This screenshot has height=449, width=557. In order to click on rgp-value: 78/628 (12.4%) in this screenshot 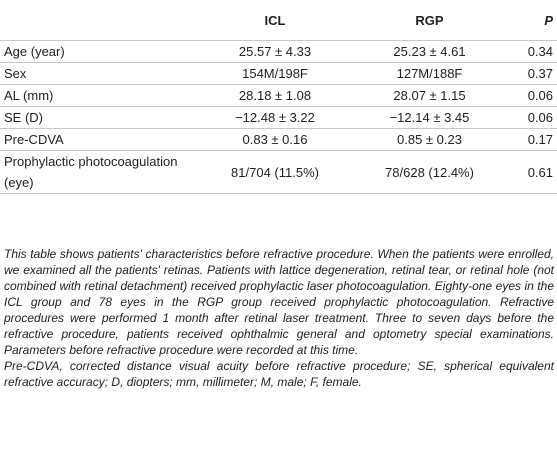, I will do `click(429, 172)`.